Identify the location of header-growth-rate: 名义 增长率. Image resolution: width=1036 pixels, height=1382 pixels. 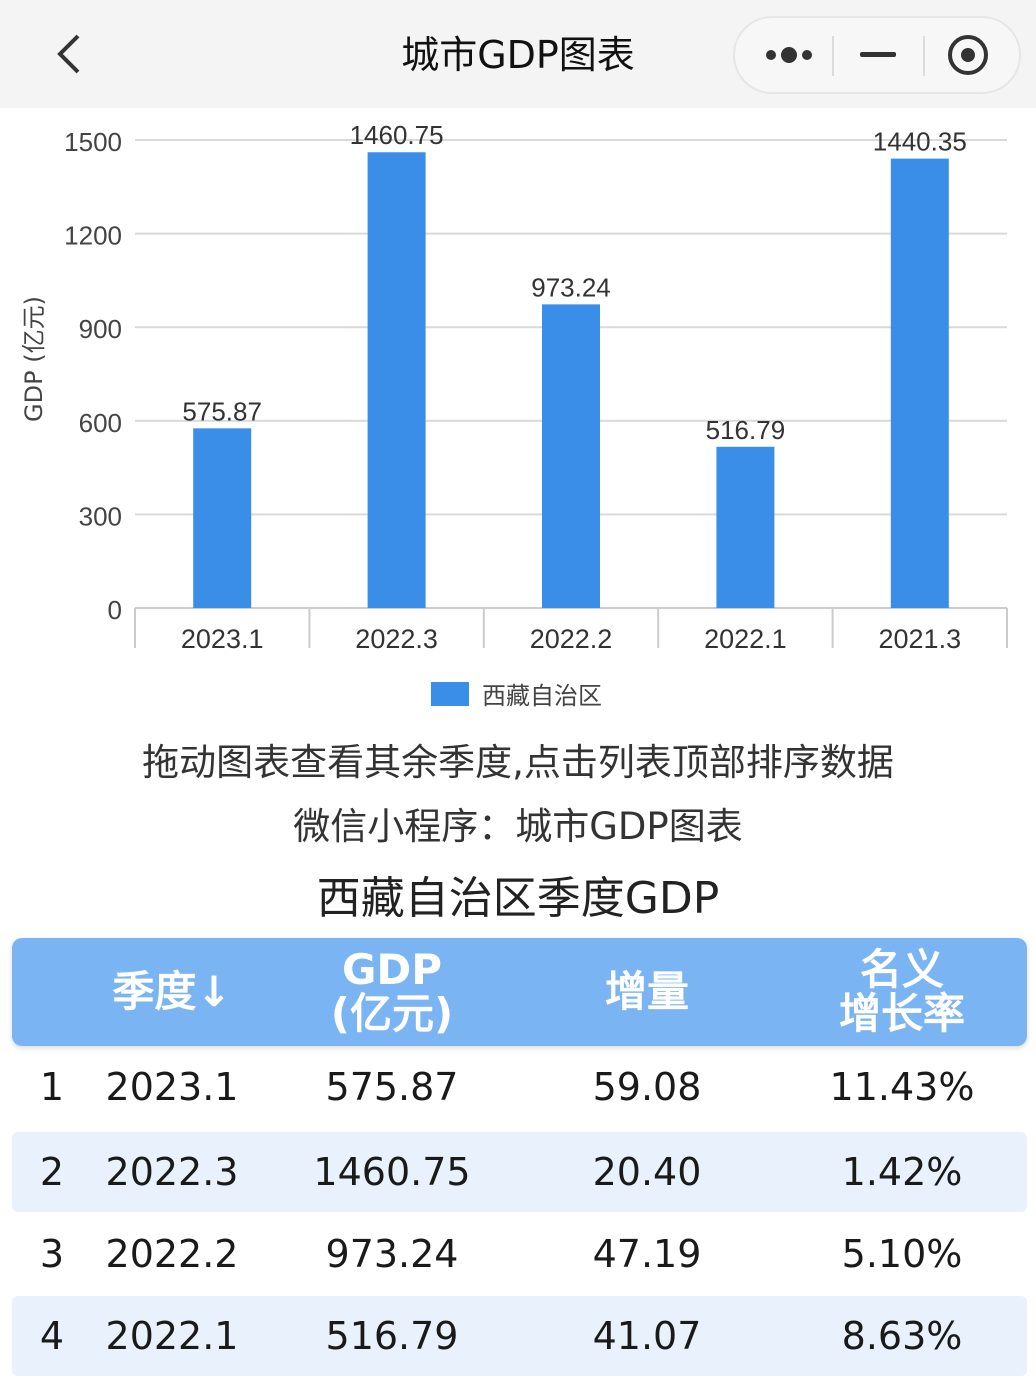
(902, 992).